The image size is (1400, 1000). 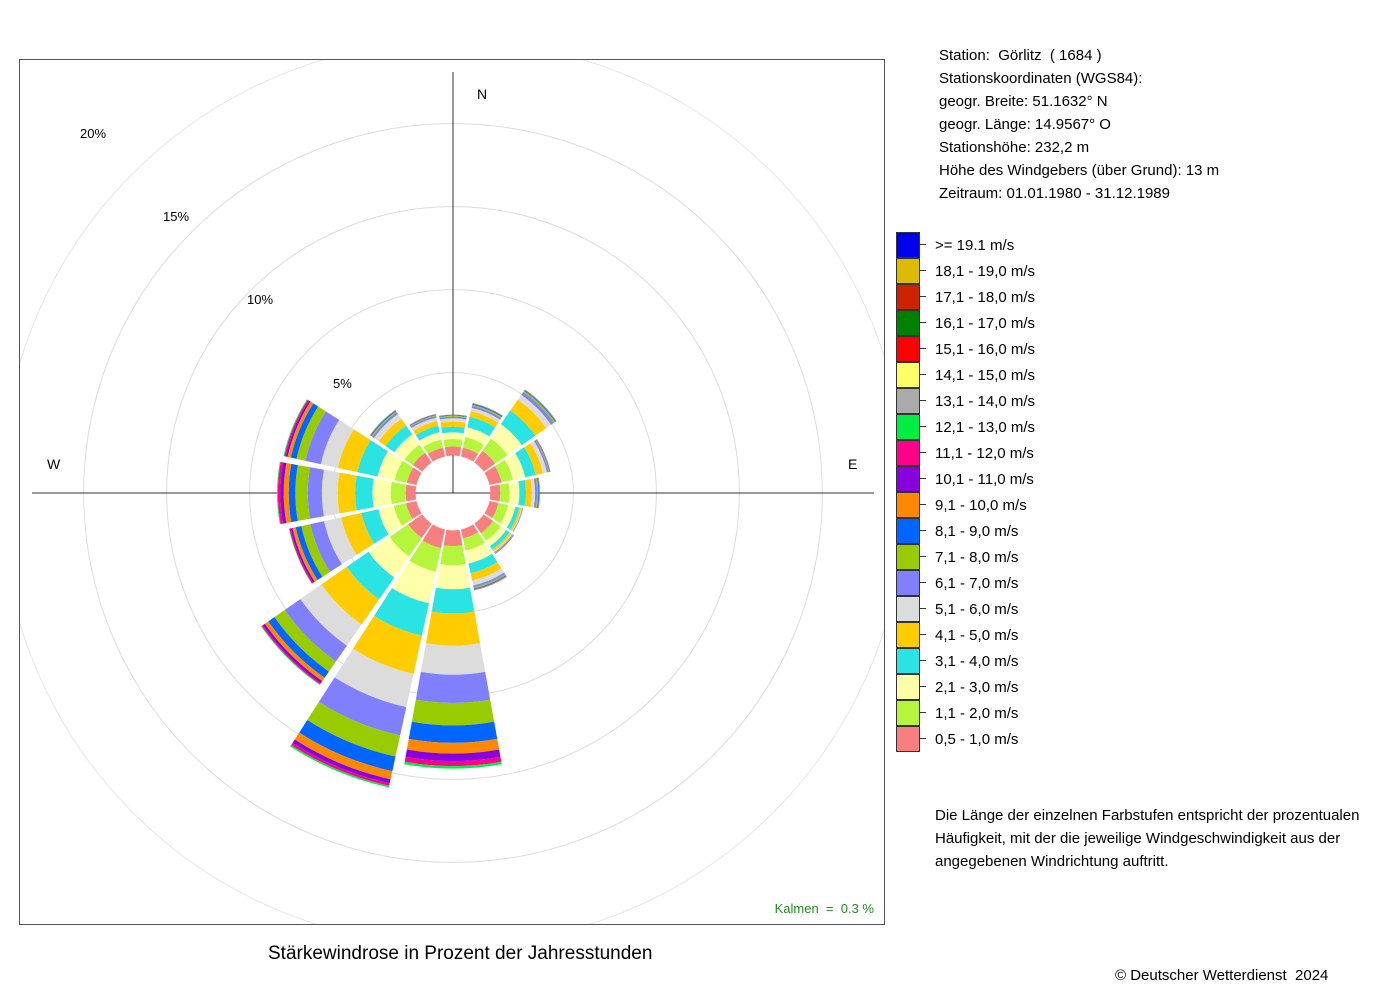 What do you see at coordinates (977, 687) in the screenshot?
I see `legend-label: 2,1 - 3,0 m/s` at bounding box center [977, 687].